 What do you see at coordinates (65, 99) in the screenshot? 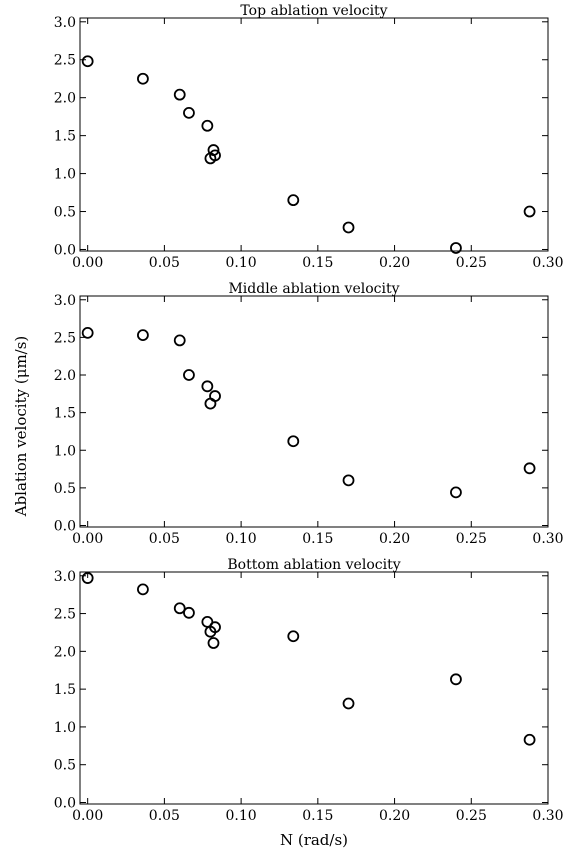
I see `top-y-tick-label: 2.0` at bounding box center [65, 99].